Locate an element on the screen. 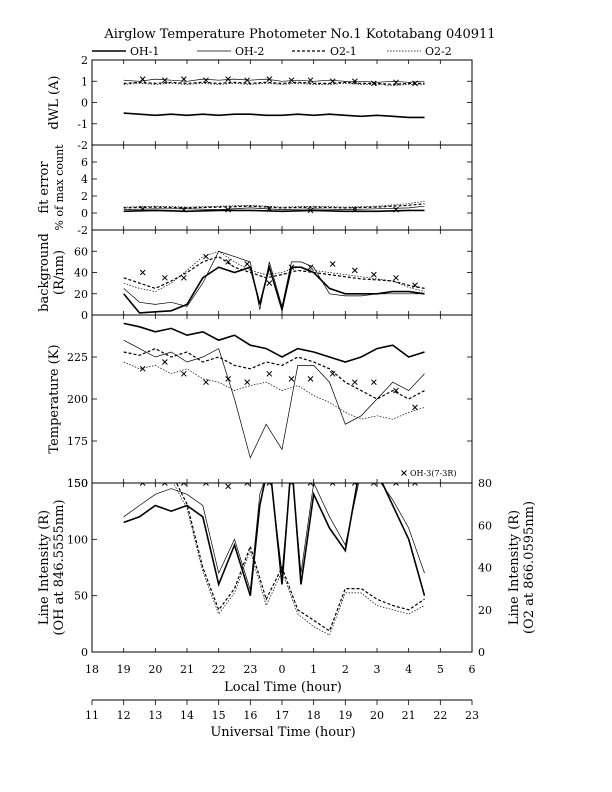 This screenshot has height=792, width=612. y-tick-label: 40 is located at coordinates (81, 273).